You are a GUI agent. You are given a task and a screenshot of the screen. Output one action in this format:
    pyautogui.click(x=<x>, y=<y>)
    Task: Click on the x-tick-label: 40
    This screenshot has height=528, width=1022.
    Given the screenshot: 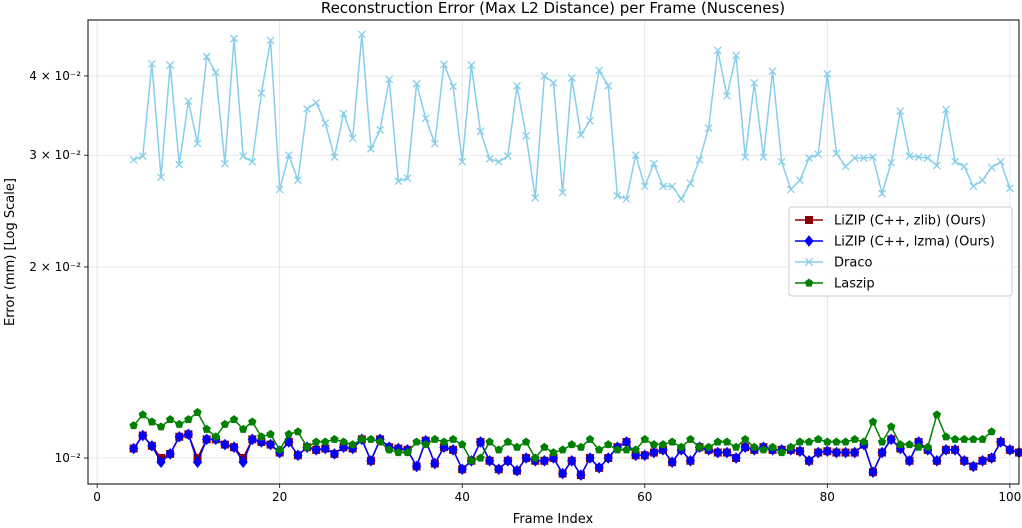 What is the action you would take?
    pyautogui.click(x=462, y=497)
    